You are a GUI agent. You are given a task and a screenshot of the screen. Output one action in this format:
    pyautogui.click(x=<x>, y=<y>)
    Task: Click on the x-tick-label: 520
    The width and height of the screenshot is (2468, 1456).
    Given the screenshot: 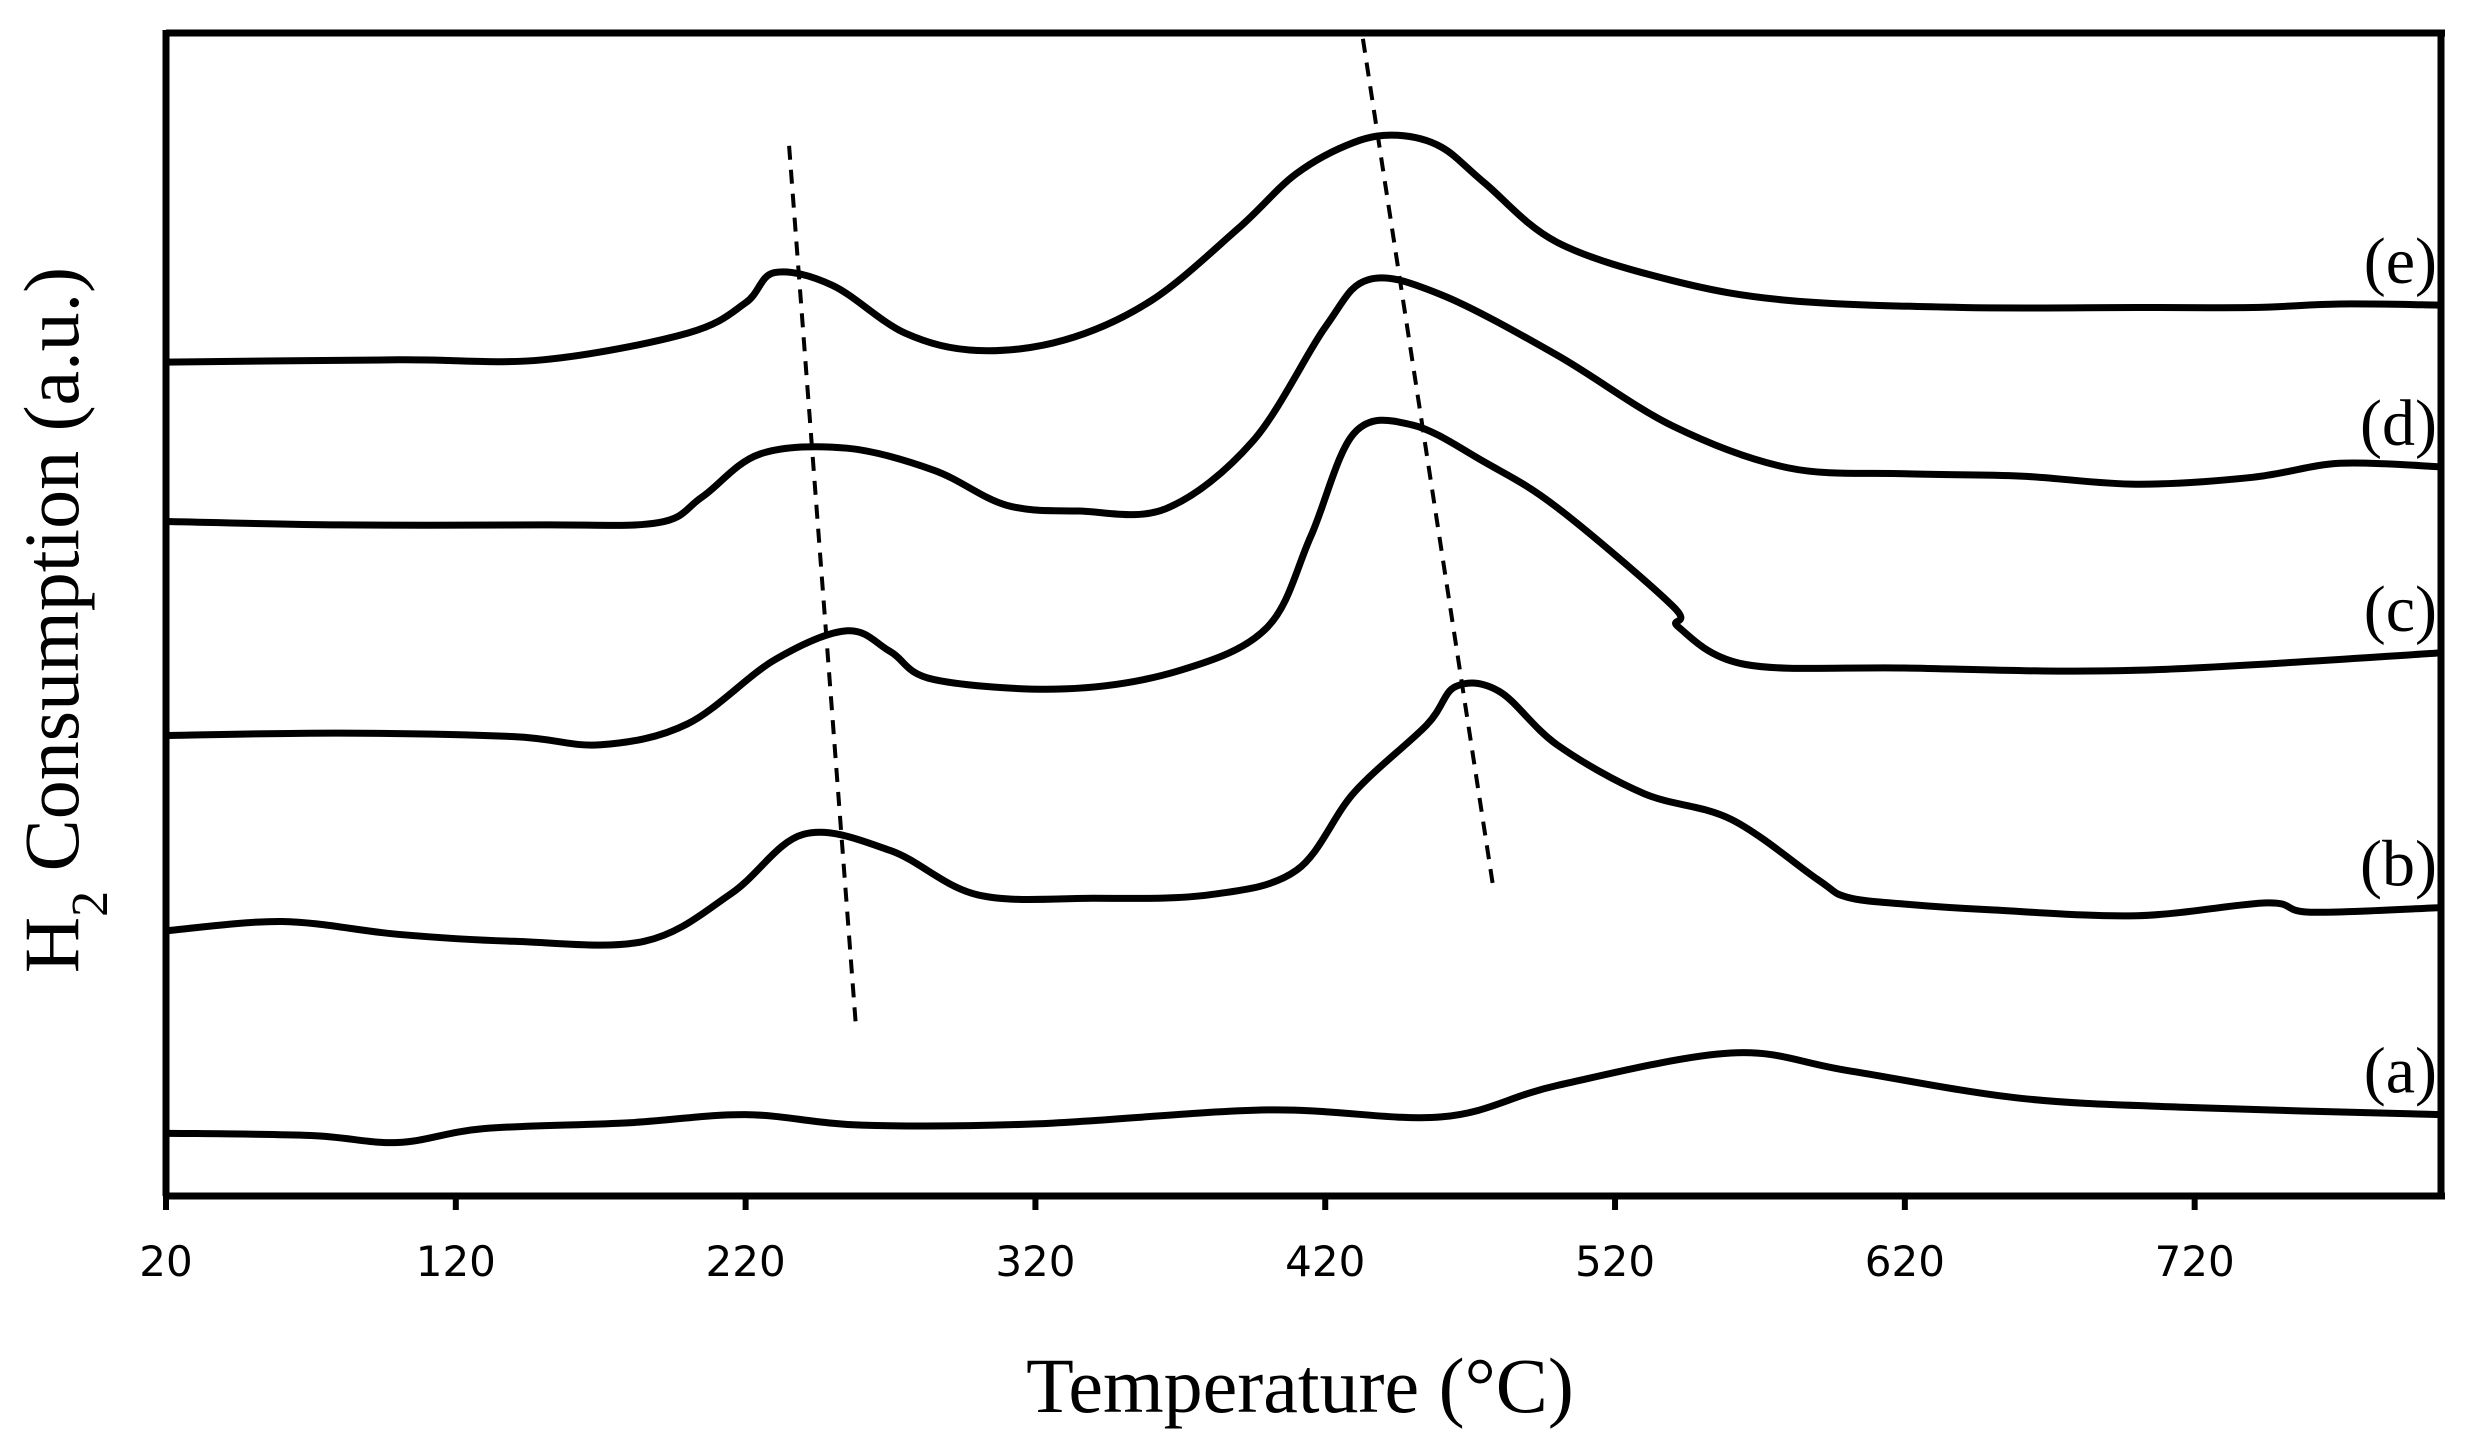 What is the action you would take?
    pyautogui.click(x=1615, y=1261)
    